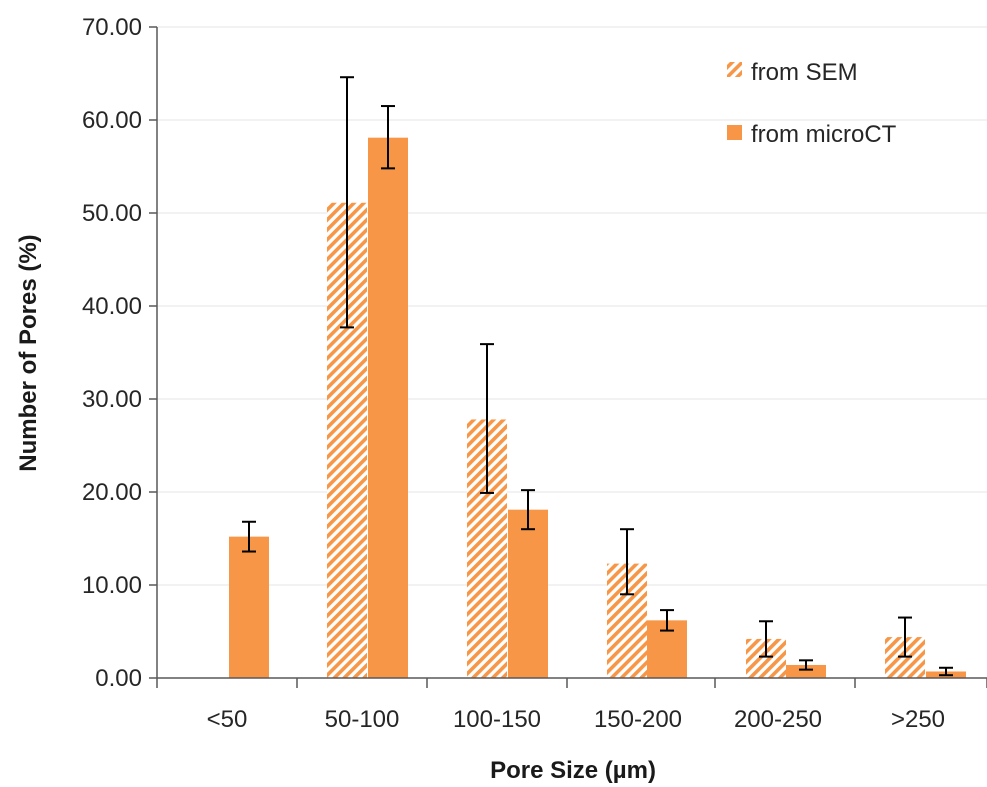  Describe the element at coordinates (118, 678) in the screenshot. I see `y-tick-label: 0.00` at that location.